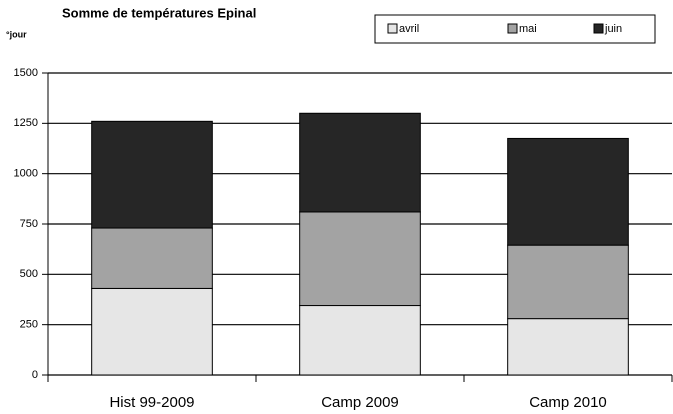 This screenshot has width=673, height=414. What do you see at coordinates (360, 402) in the screenshot?
I see `x-tick-label: Camp 2009` at bounding box center [360, 402].